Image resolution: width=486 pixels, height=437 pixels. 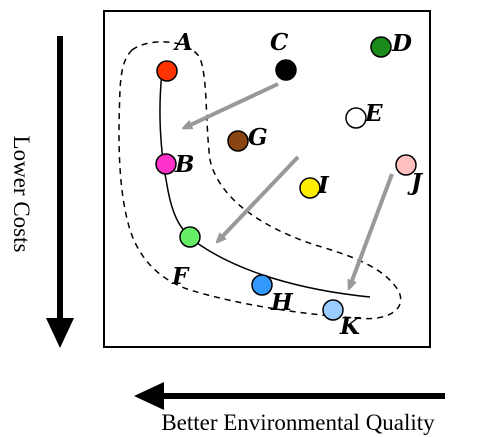 I want to click on point-d, so click(x=381, y=47).